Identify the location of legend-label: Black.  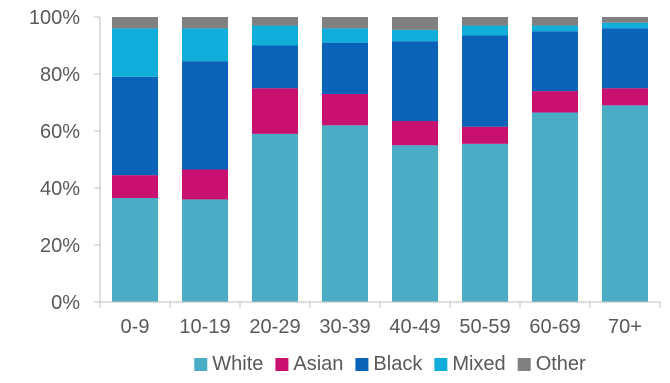
(398, 364).